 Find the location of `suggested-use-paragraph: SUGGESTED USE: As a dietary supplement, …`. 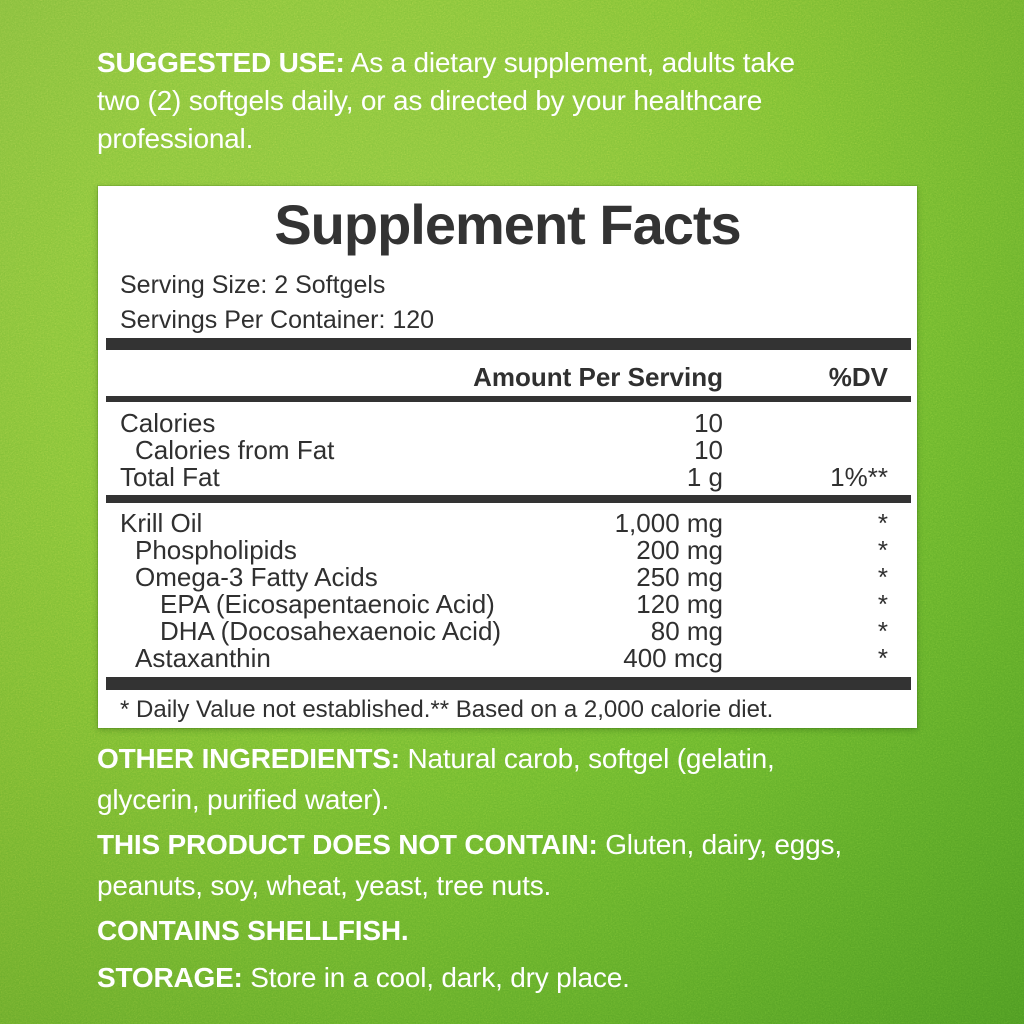

suggested-use-paragraph: SUGGESTED USE: As a dietary supplement, … is located at coordinates (517, 101).